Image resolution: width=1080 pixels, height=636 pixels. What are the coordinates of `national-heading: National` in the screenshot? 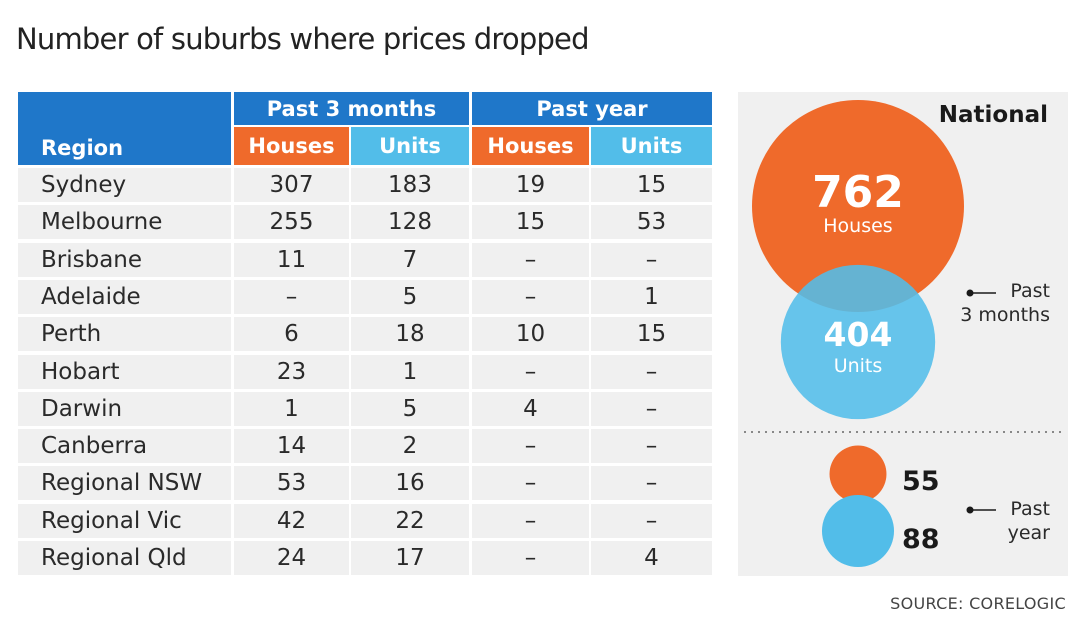 It's located at (993, 115).